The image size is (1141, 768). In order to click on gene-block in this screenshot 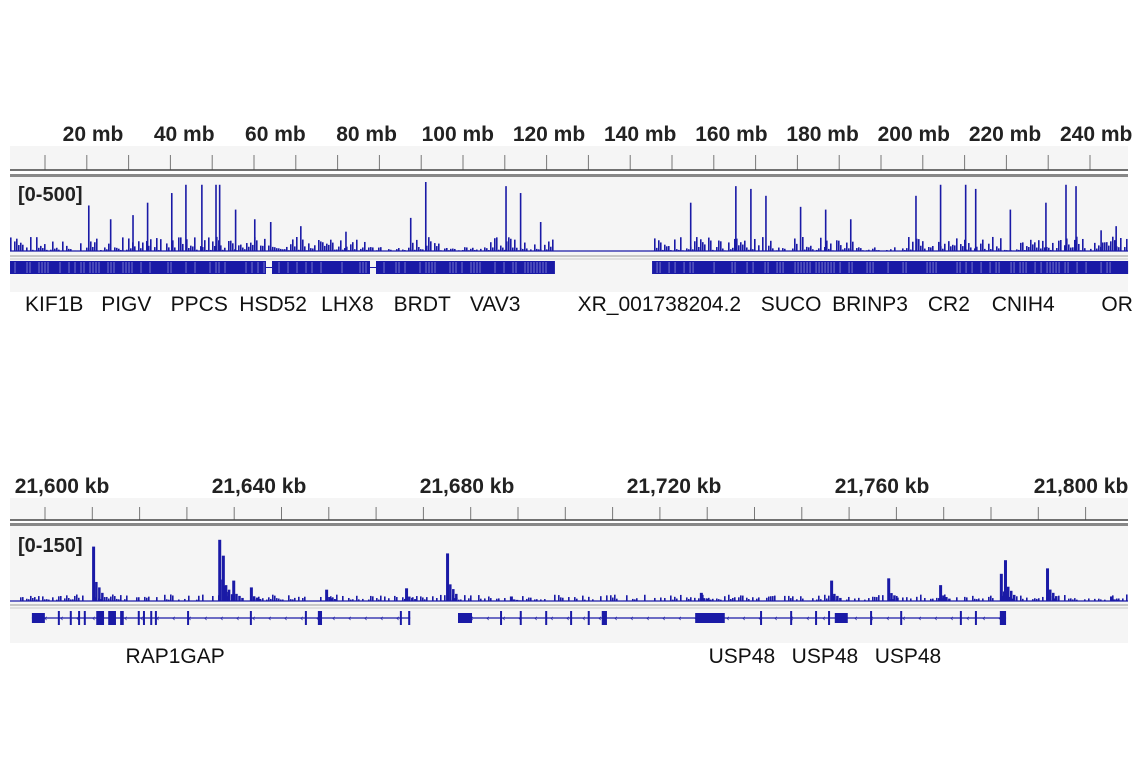, I will do `click(282, 267)`.